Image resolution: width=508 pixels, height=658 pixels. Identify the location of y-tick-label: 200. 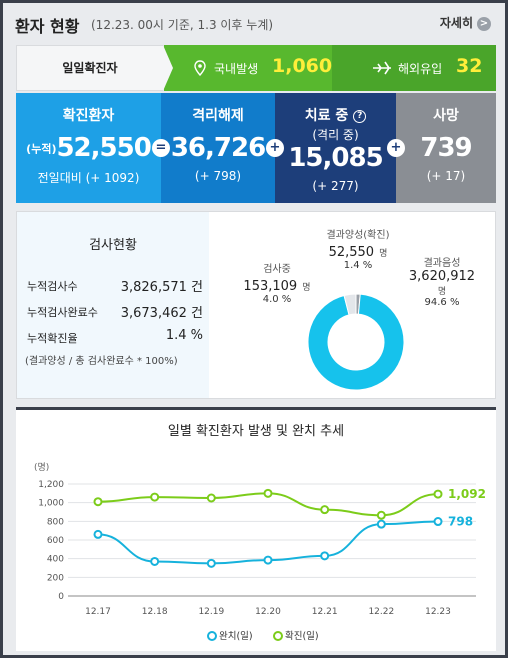
(55, 578).